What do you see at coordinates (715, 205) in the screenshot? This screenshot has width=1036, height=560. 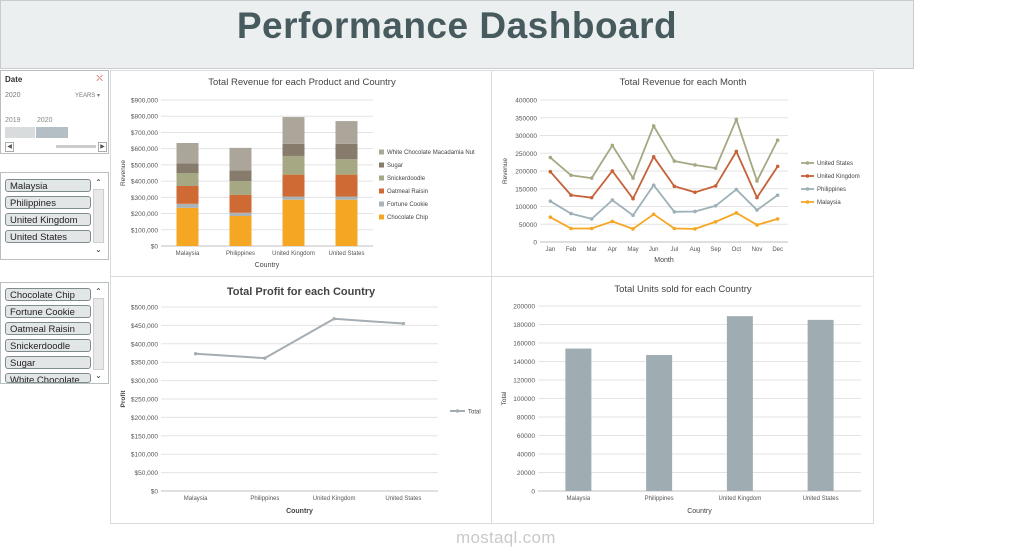 I see `data-point-philippines-sep` at bounding box center [715, 205].